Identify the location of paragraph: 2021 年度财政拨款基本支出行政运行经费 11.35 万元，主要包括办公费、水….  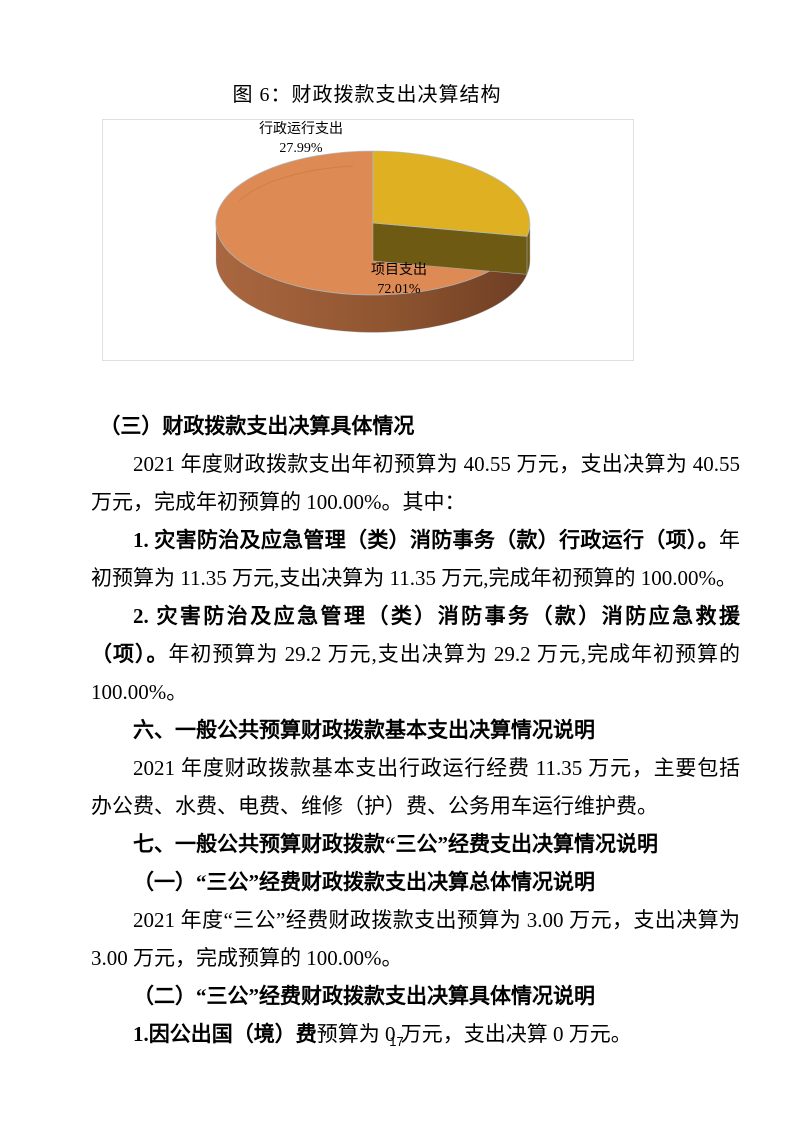
(415, 787).